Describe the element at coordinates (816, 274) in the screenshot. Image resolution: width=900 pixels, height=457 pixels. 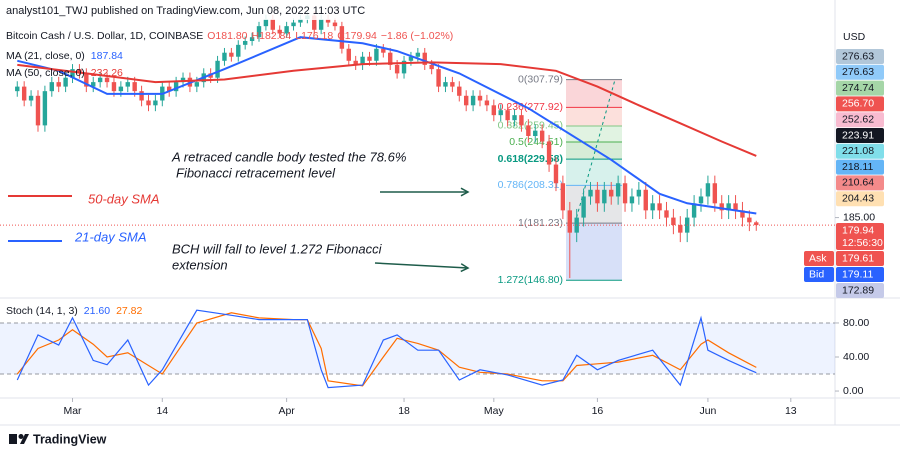
I see `price-tag-prefix: Bid` at that location.